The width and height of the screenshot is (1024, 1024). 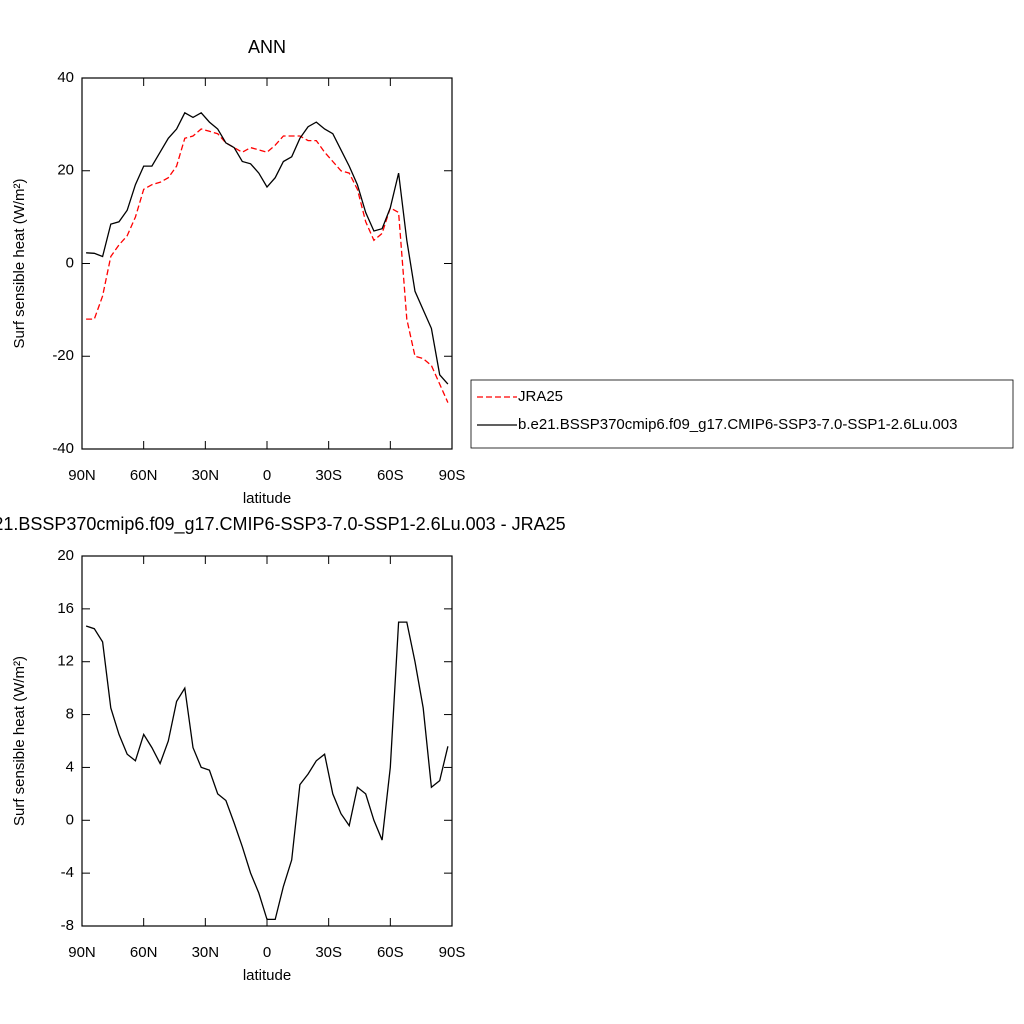 What do you see at coordinates (540, 396) in the screenshot?
I see `legend-label: JRA25` at bounding box center [540, 396].